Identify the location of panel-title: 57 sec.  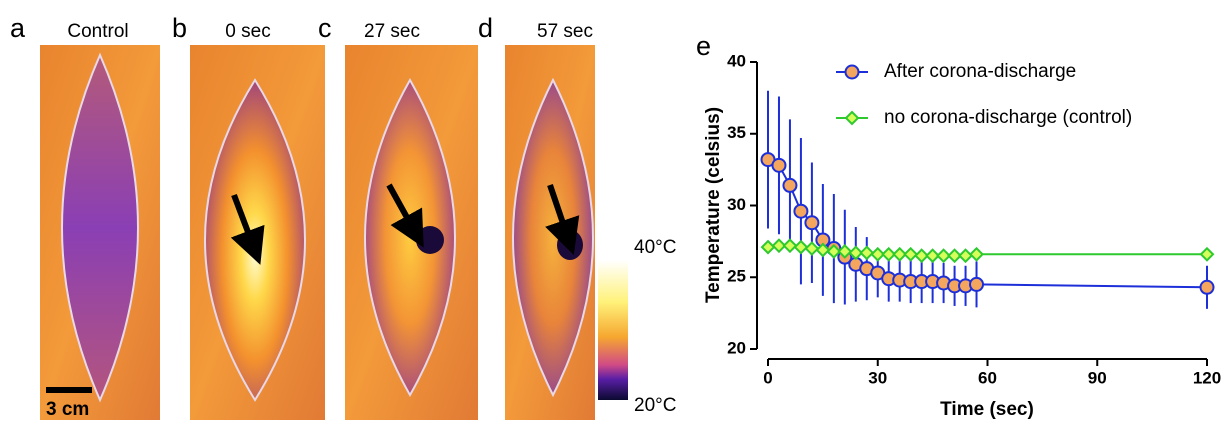
(565, 31).